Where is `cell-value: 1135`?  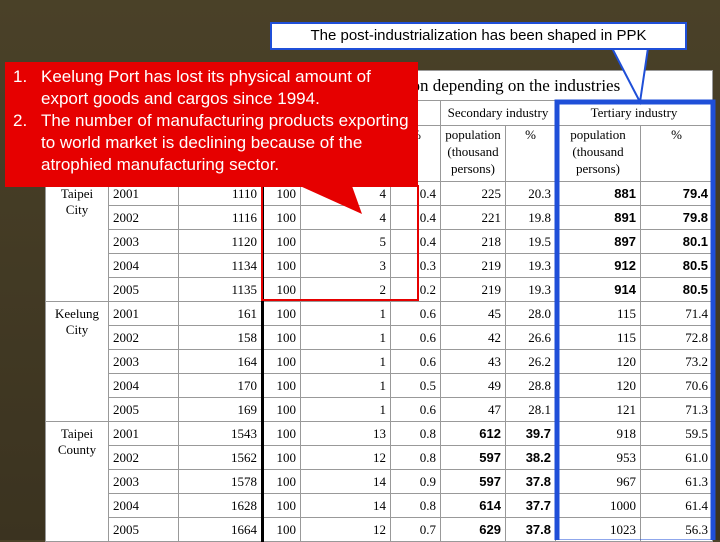 cell-value: 1135 is located at coordinates (220, 289).